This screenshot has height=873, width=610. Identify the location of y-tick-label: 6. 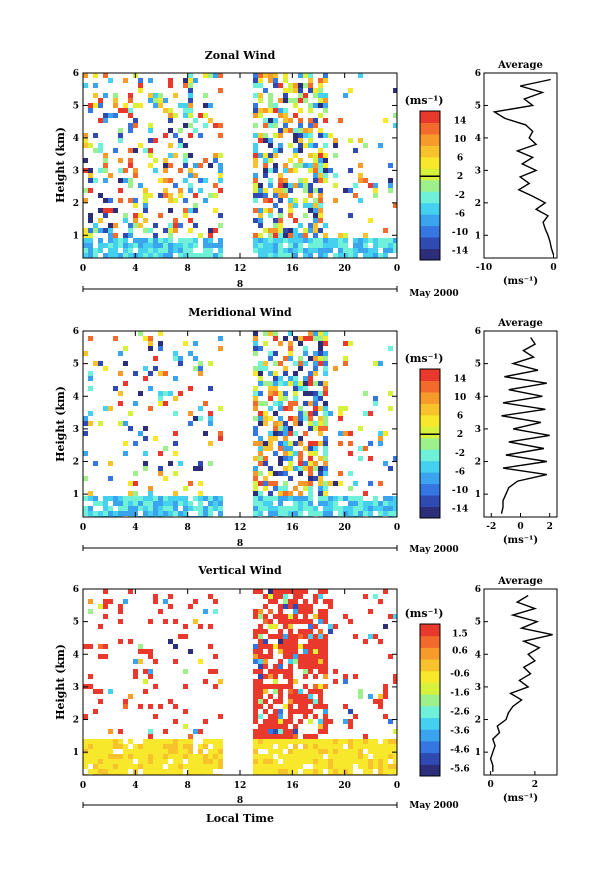
(76, 590).